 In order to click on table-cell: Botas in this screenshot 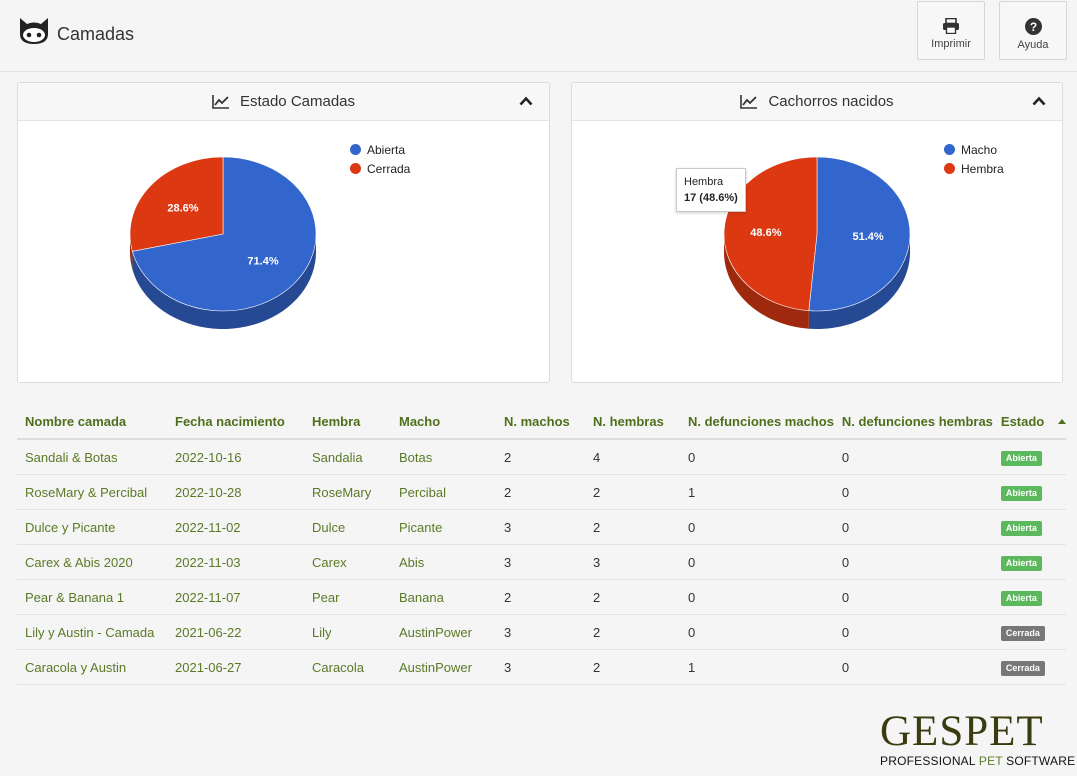, I will do `click(443, 457)`.